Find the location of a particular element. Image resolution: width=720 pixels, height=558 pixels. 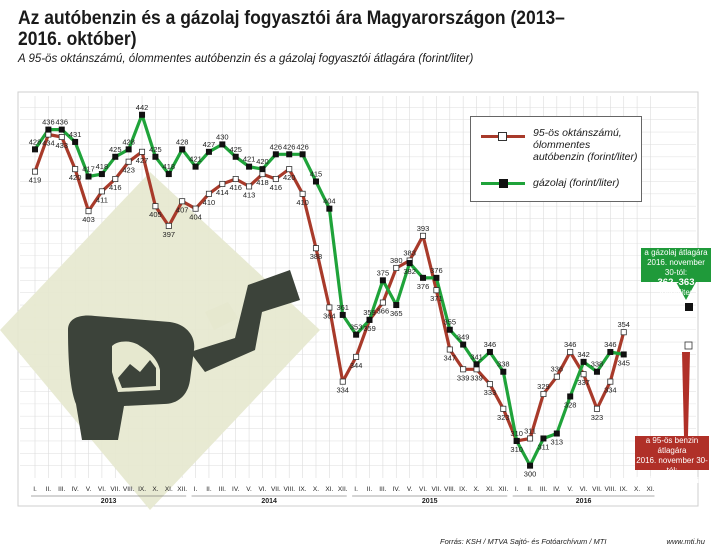

diesel-data-label: 426 is located at coordinates (289, 146).